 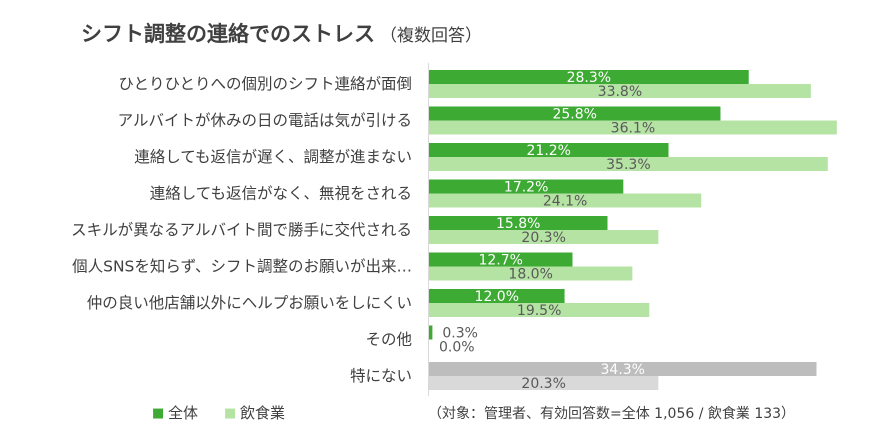 What do you see at coordinates (388, 340) in the screenshot?
I see `category-label: その他` at bounding box center [388, 340].